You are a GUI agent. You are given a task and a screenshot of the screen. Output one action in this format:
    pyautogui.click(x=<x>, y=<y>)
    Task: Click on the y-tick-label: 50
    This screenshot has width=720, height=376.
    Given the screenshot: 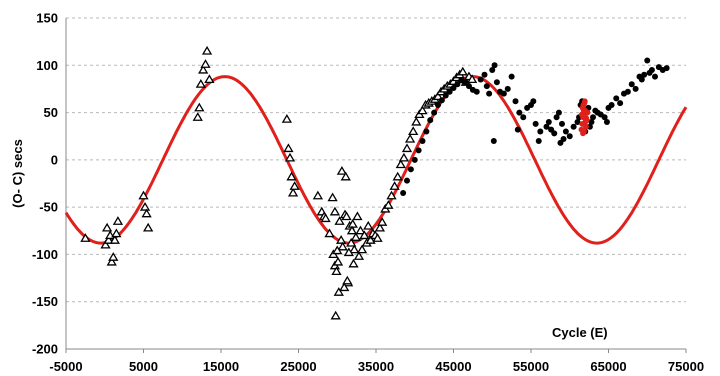 What is the action you would take?
    pyautogui.click(x=51, y=112)
    